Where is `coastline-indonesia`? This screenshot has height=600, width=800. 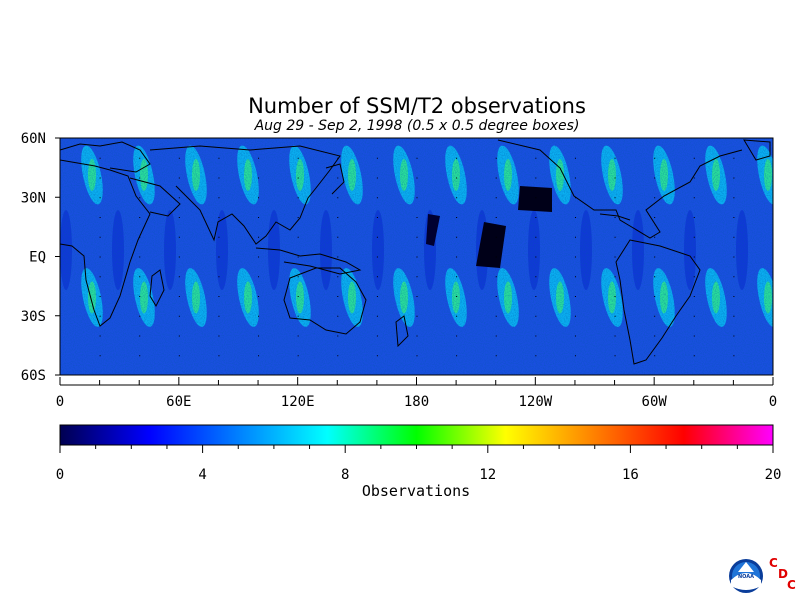 coastline-indonesia is located at coordinates (308, 261).